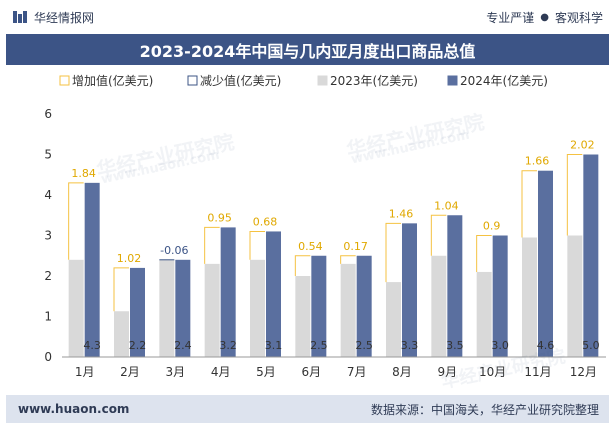 This screenshot has height=427, width=615. Describe the element at coordinates (48, 236) in the screenshot. I see `y-tick-label: 3` at that location.